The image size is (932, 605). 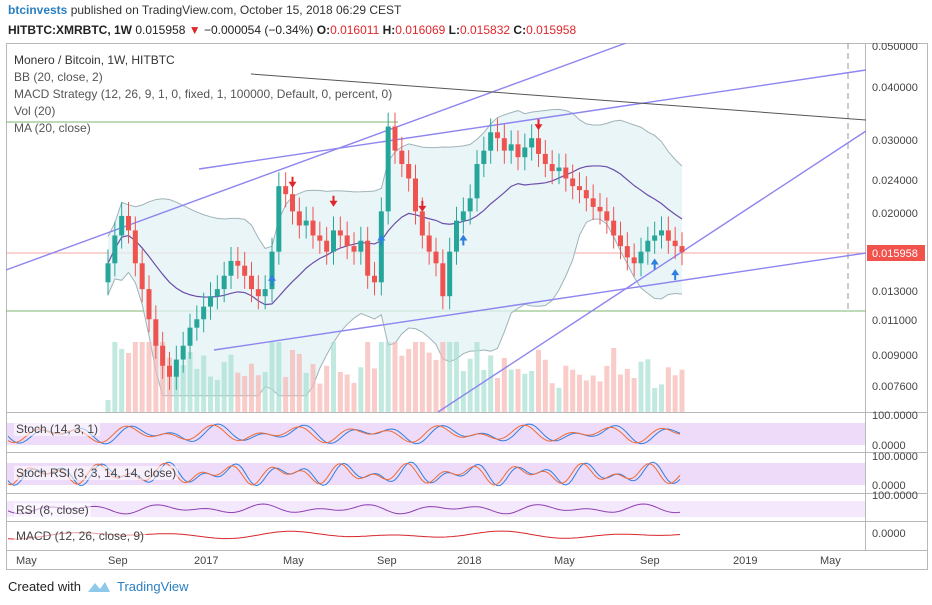 What do you see at coordinates (454, 30) in the screenshot?
I see `low-label: L:` at bounding box center [454, 30].